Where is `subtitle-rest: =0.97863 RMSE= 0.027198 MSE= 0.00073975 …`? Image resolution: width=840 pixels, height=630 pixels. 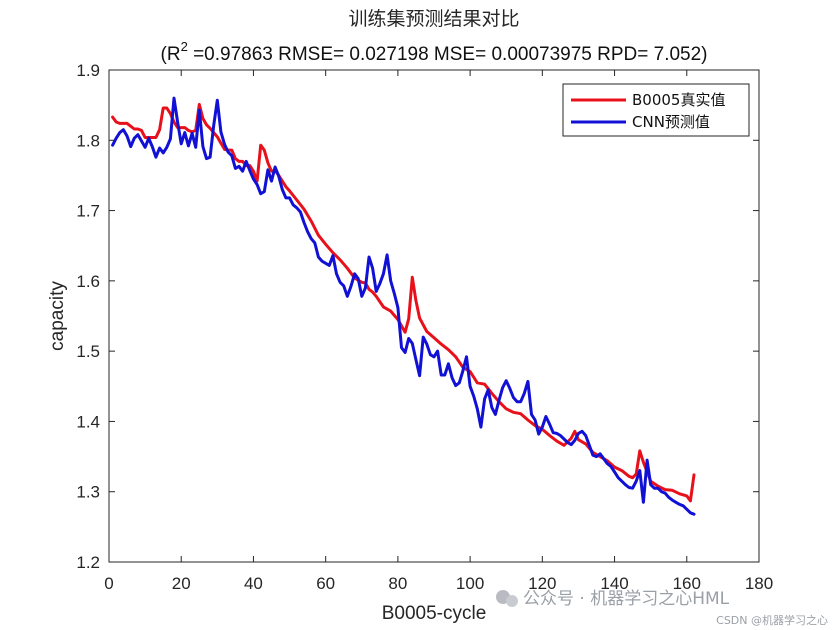
subtitle-rest: =0.97863 RMSE= 0.027198 MSE= 0.00073975 … is located at coordinates (448, 54).